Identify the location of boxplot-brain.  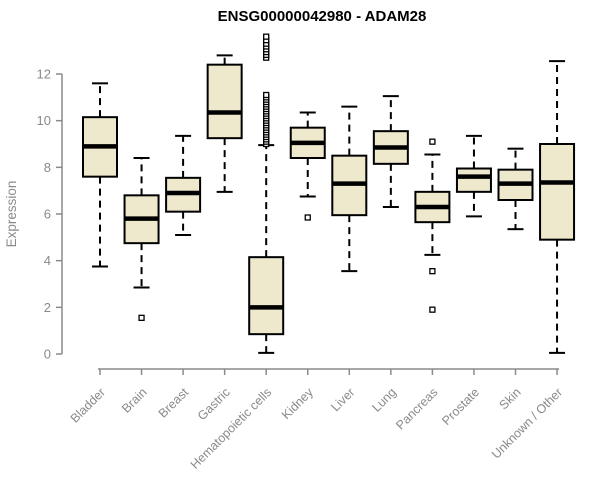
(141, 239).